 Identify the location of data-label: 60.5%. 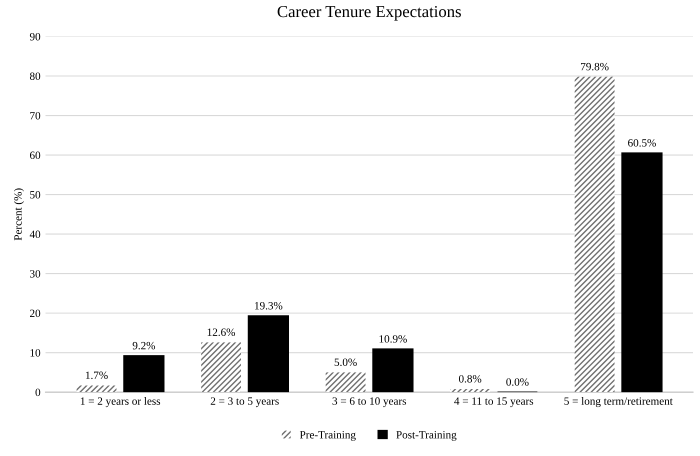
(642, 143).